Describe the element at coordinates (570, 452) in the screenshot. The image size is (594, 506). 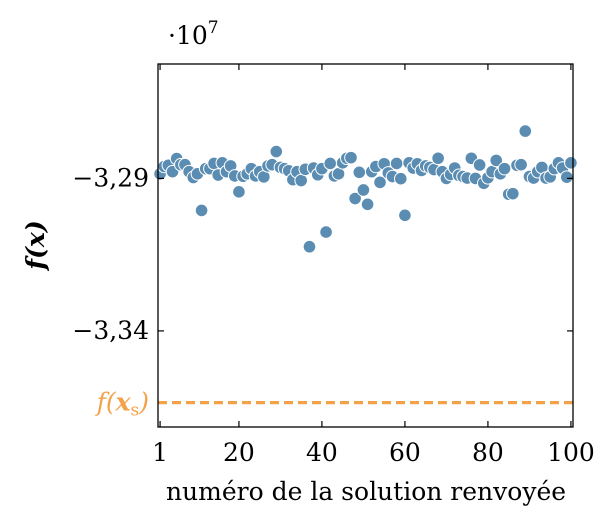
I see `x-tick-label: 100` at that location.